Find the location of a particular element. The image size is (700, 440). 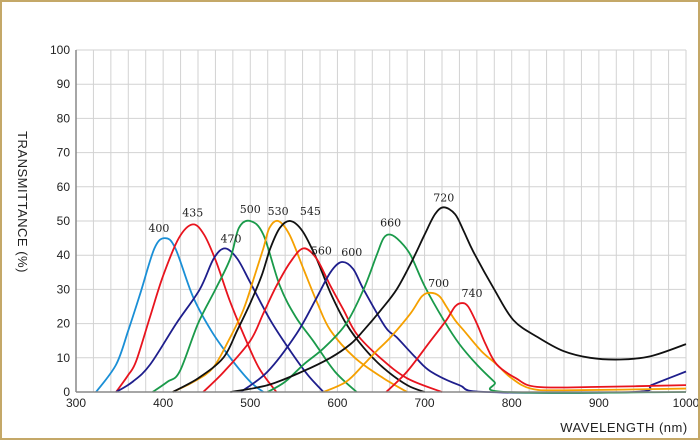

y-tick-label: 10 is located at coordinates (64, 358).